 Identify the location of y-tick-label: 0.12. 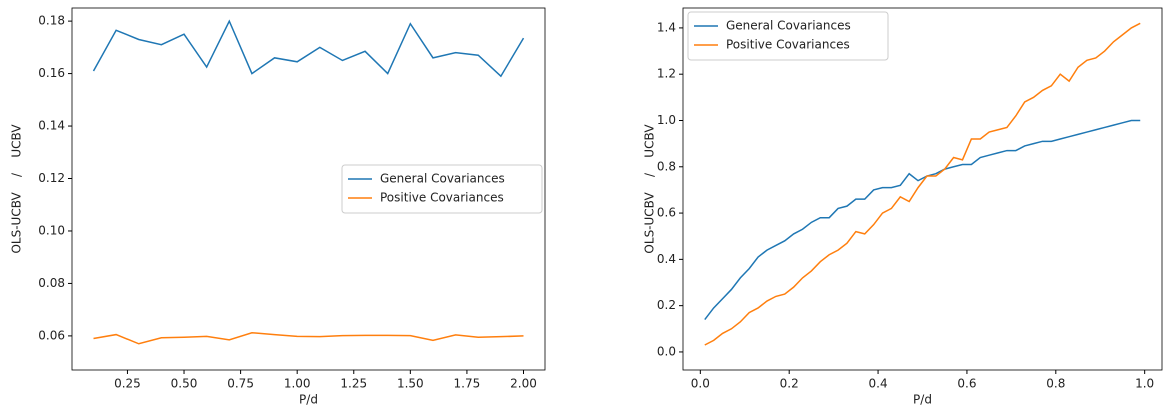
(51, 178).